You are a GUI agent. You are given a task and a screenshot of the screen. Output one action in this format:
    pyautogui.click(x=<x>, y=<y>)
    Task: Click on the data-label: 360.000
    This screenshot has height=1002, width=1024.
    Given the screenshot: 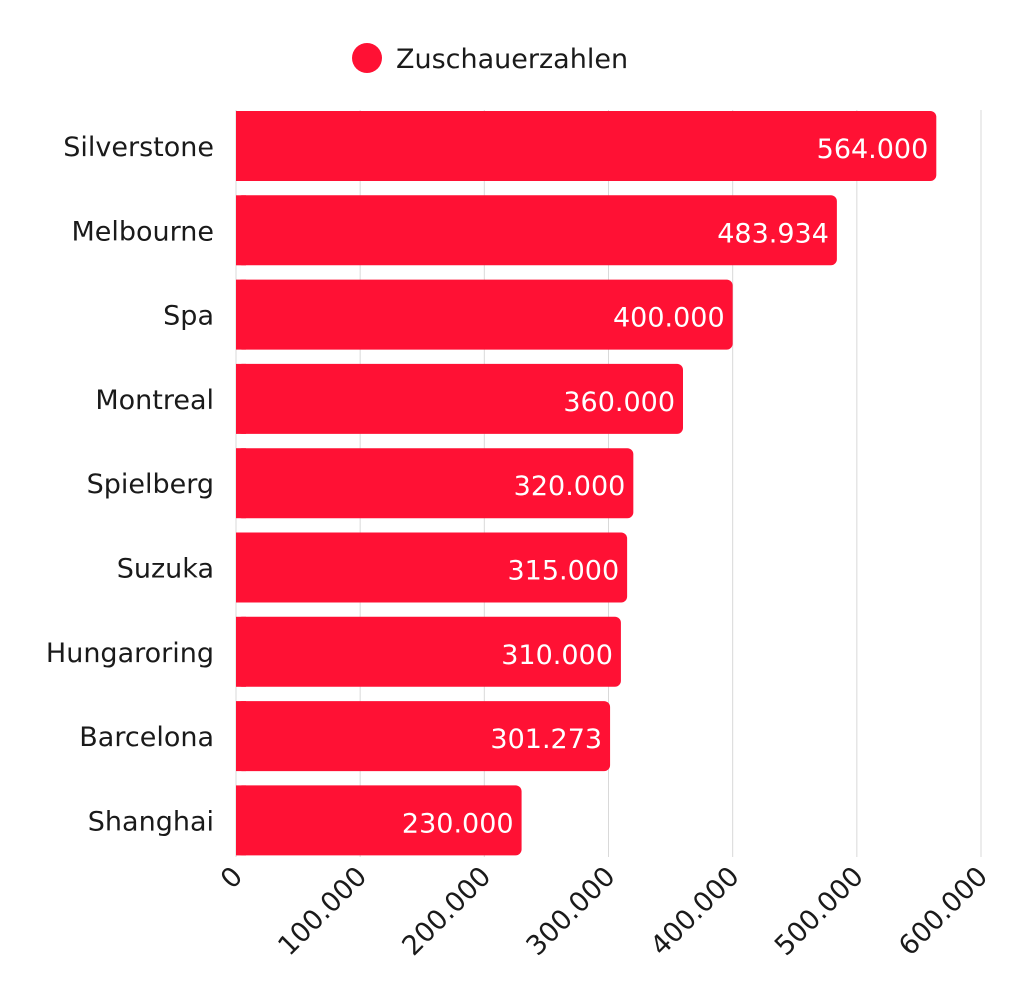 What is the action you would take?
    pyautogui.click(x=619, y=402)
    